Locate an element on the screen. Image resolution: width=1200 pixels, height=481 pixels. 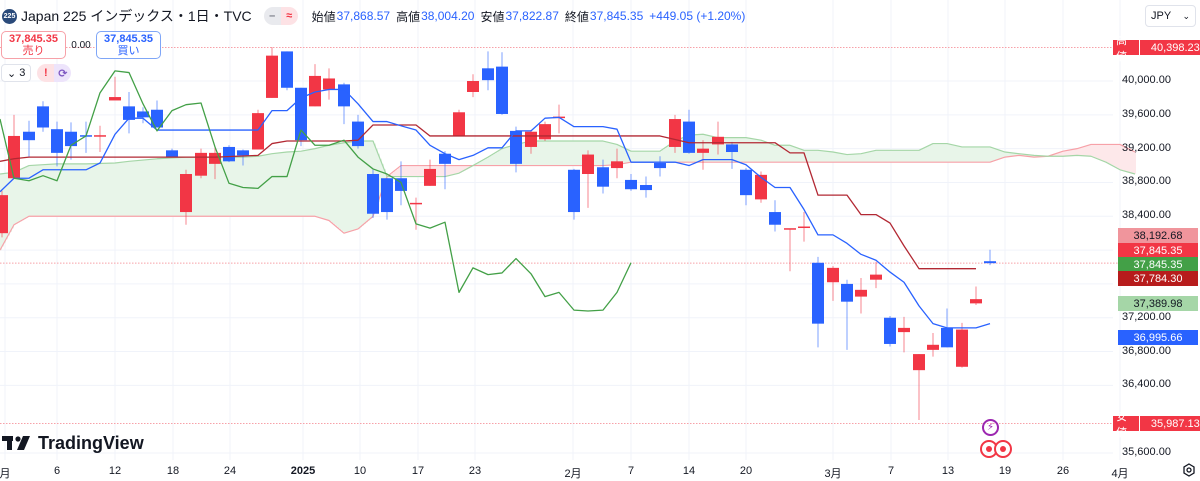
settings-gear-icon is located at coordinates (1189, 470).